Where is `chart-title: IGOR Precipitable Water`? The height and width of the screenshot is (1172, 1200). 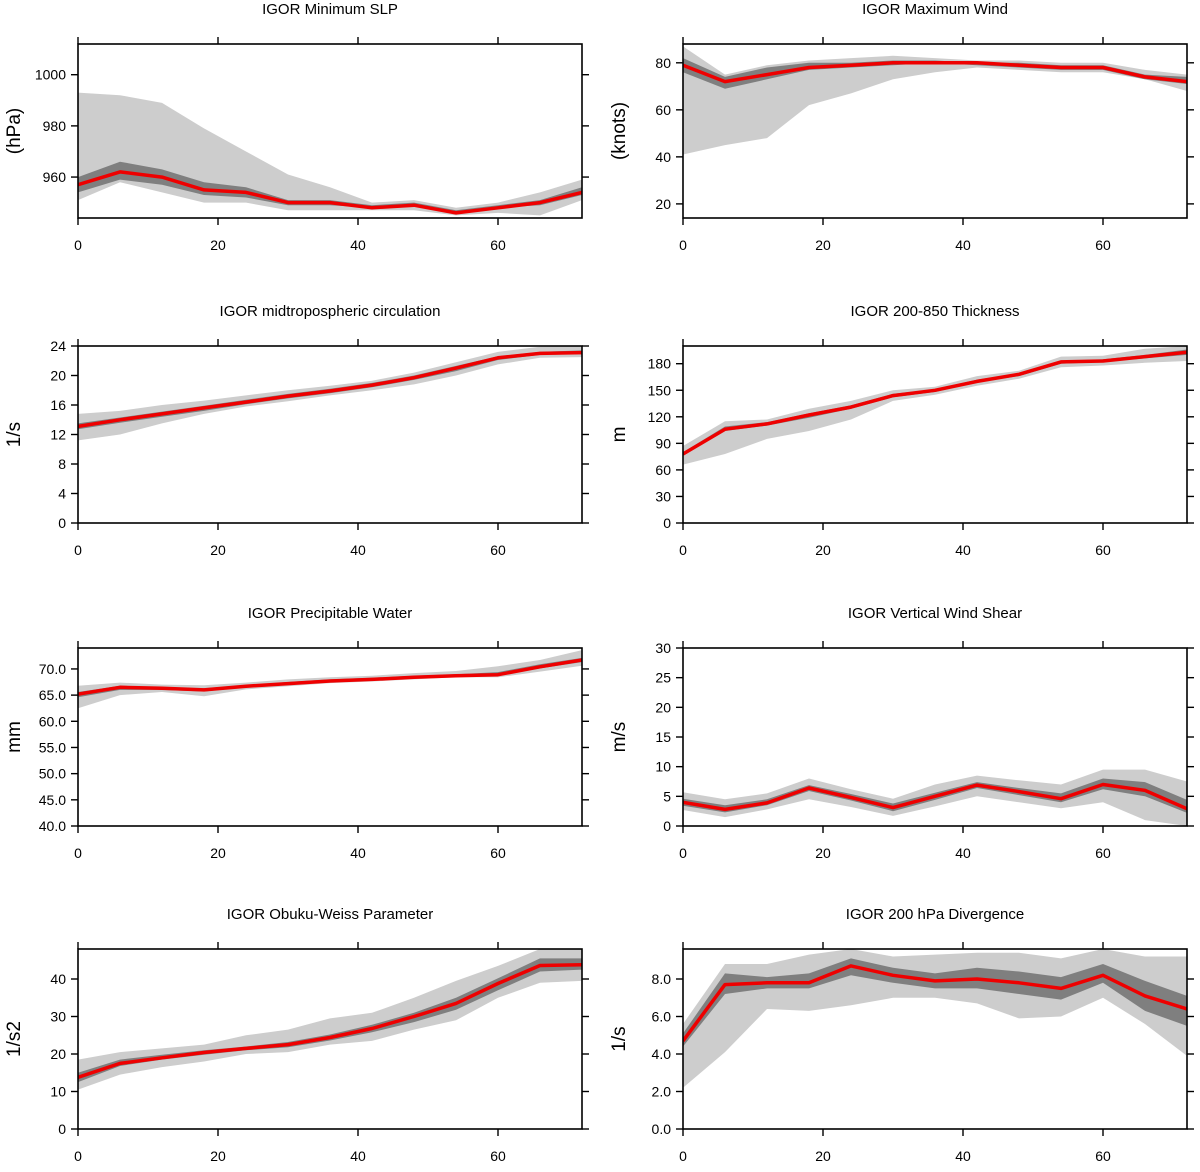
chart-title: IGOR Precipitable Water is located at coordinates (330, 613).